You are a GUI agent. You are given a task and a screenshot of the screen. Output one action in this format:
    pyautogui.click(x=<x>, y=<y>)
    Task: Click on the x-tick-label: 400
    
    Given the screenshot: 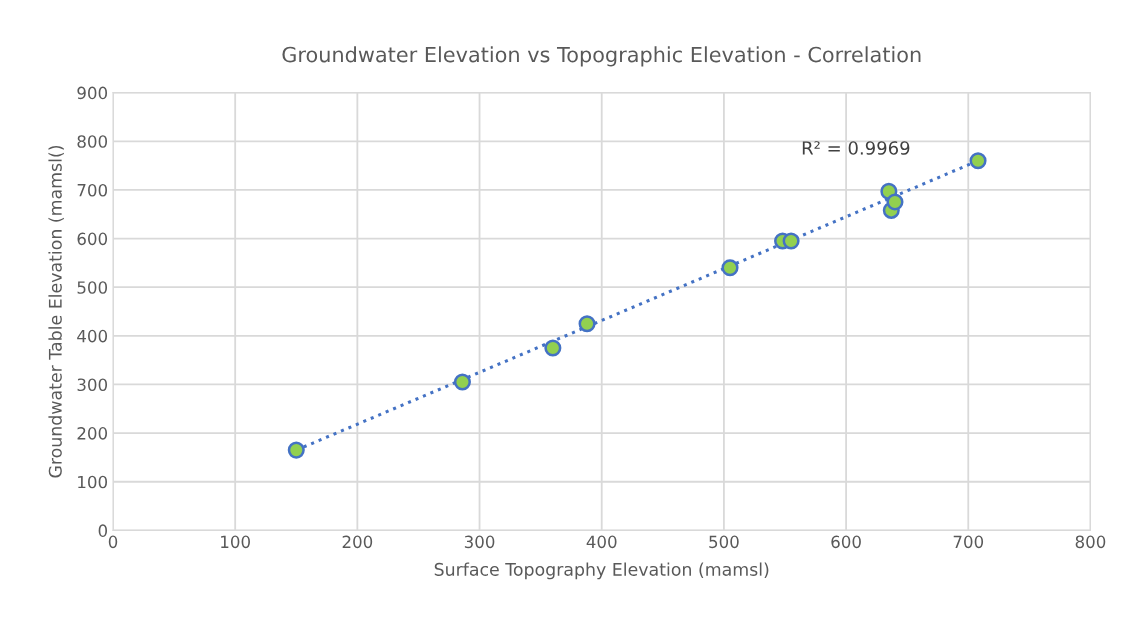 What is the action you would take?
    pyautogui.click(x=601, y=542)
    